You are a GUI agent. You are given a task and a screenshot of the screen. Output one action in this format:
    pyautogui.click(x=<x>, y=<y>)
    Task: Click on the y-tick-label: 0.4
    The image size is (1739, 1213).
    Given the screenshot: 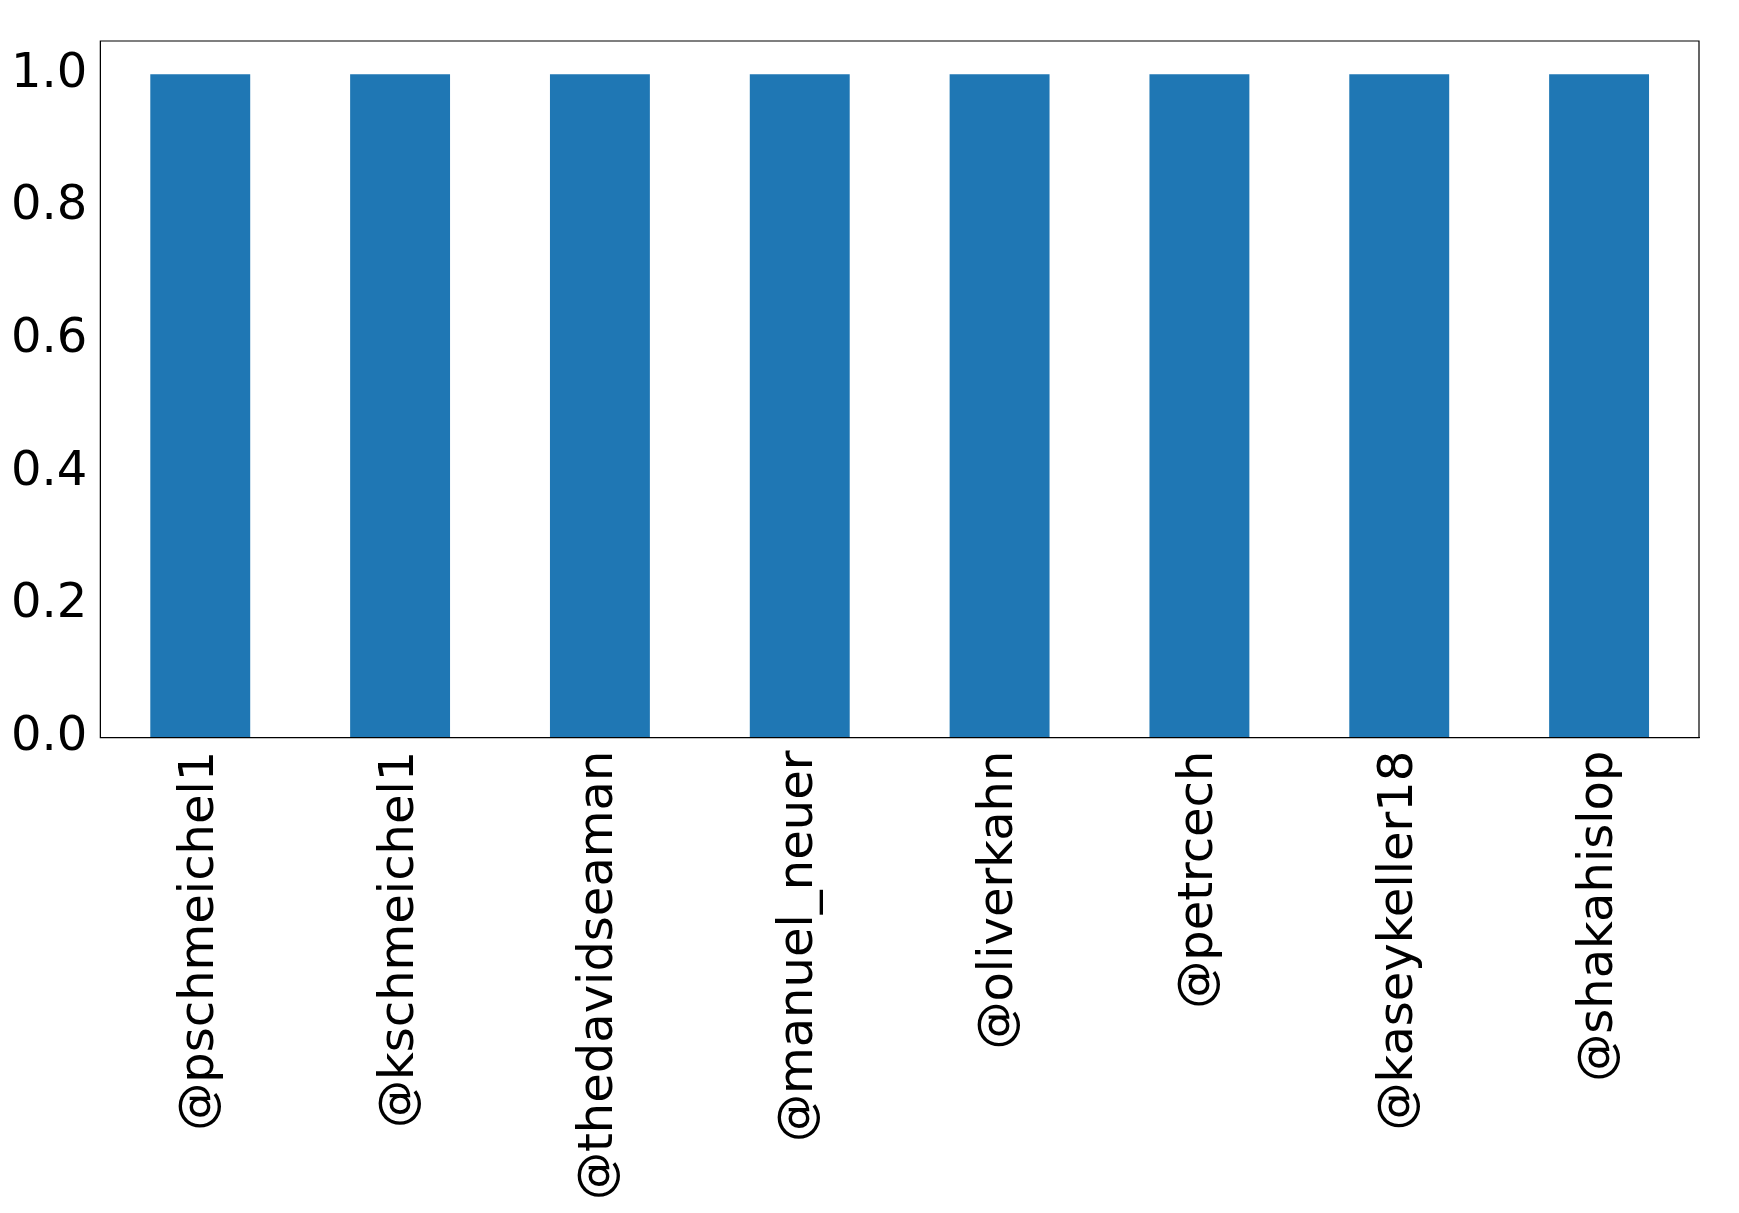 What is the action you would take?
    pyautogui.click(x=49, y=467)
    